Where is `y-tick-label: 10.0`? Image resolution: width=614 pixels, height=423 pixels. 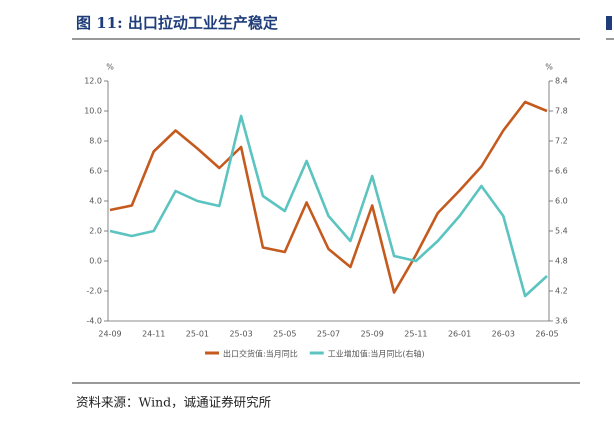 y-tick-label: 10.0 is located at coordinates (93, 111).